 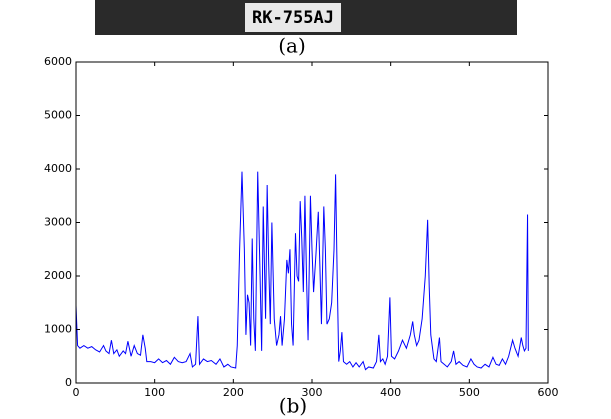 I want to click on y-tick-label: 4000, so click(x=58, y=168).